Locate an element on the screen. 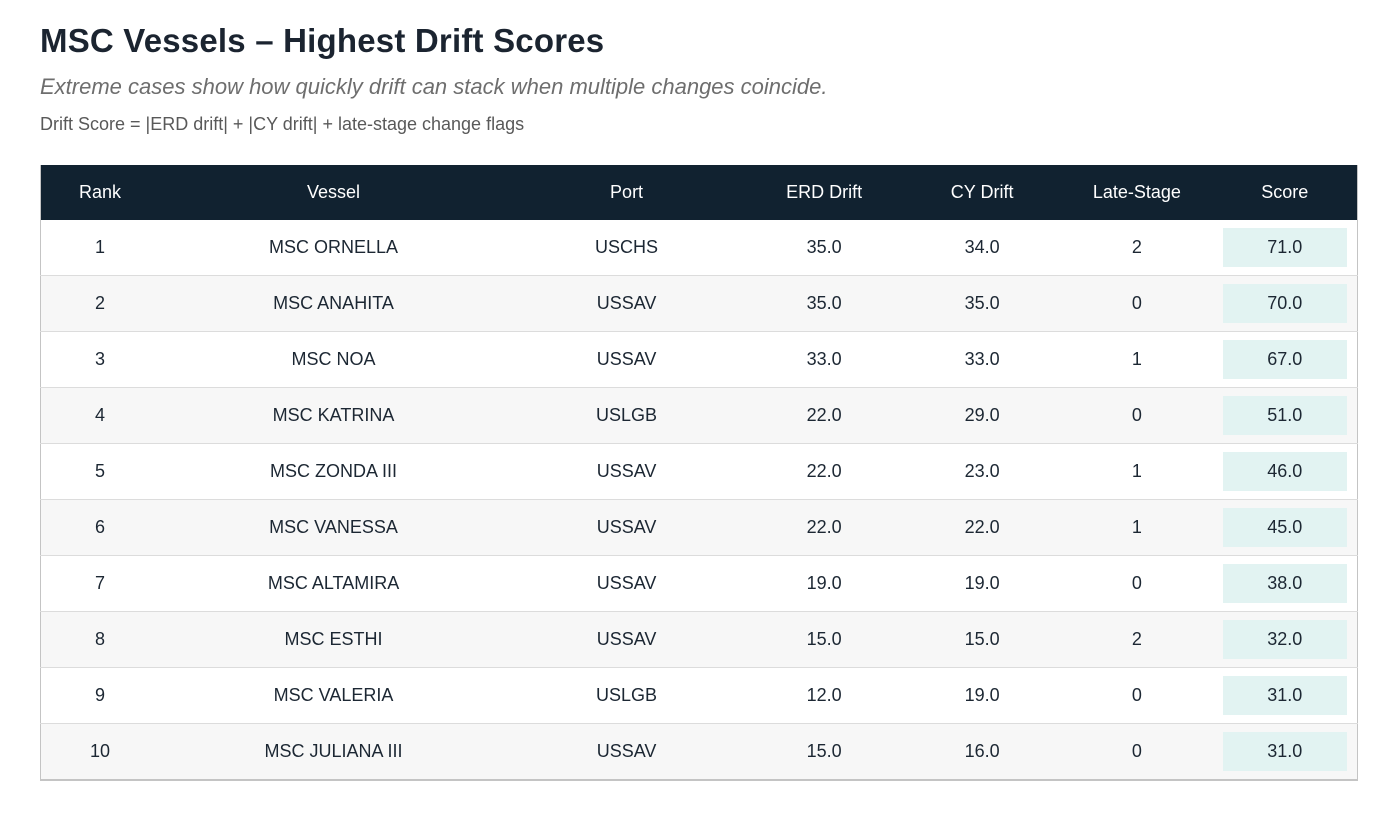  score-cell: 71.0 is located at coordinates (1285, 248).